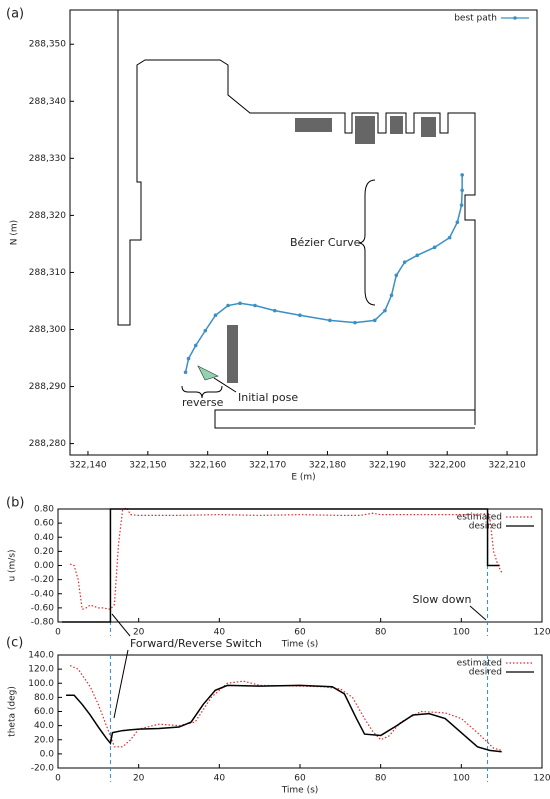 This screenshot has width=550, height=799. I want to click on x-tick-label: 322,140, so click(87, 466).